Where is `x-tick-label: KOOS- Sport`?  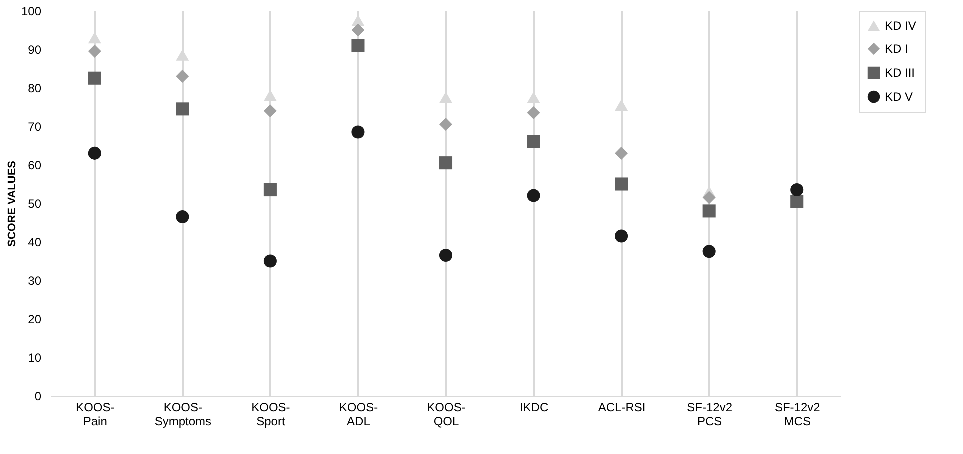 x-tick-label: KOOS- Sport is located at coordinates (271, 414).